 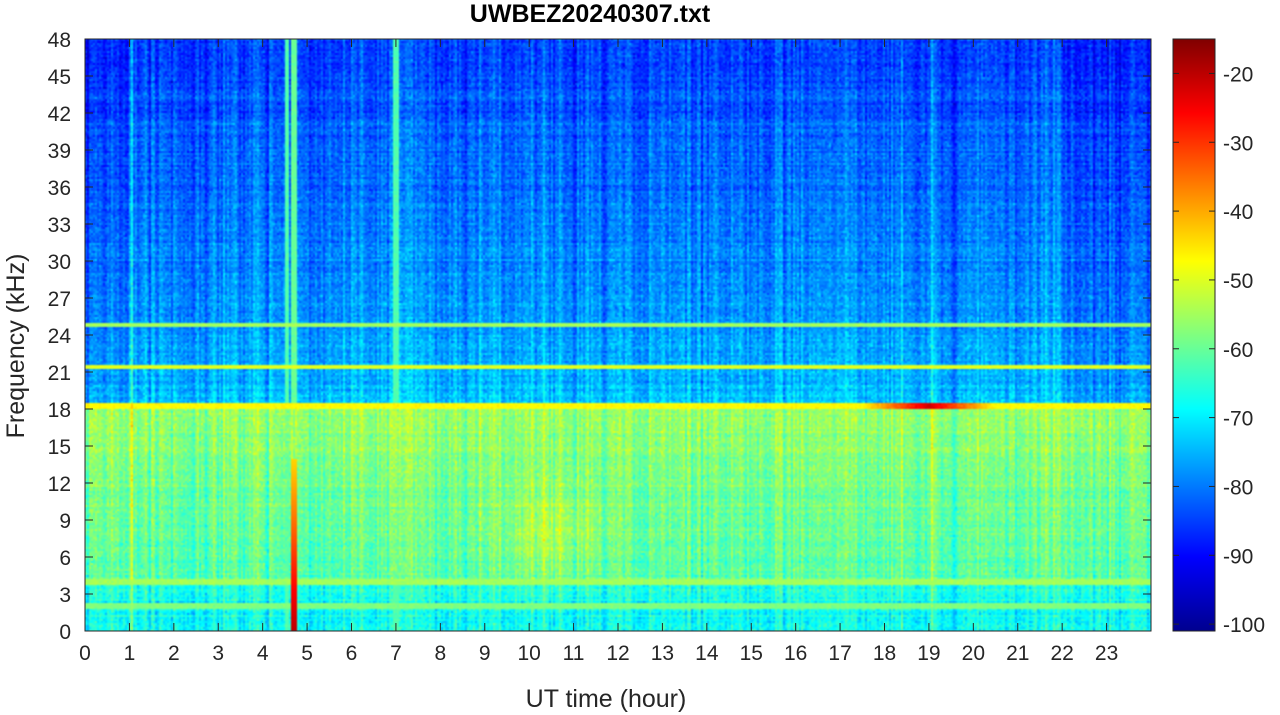 What do you see at coordinates (65, 521) in the screenshot?
I see `y-tick-label: 9` at bounding box center [65, 521].